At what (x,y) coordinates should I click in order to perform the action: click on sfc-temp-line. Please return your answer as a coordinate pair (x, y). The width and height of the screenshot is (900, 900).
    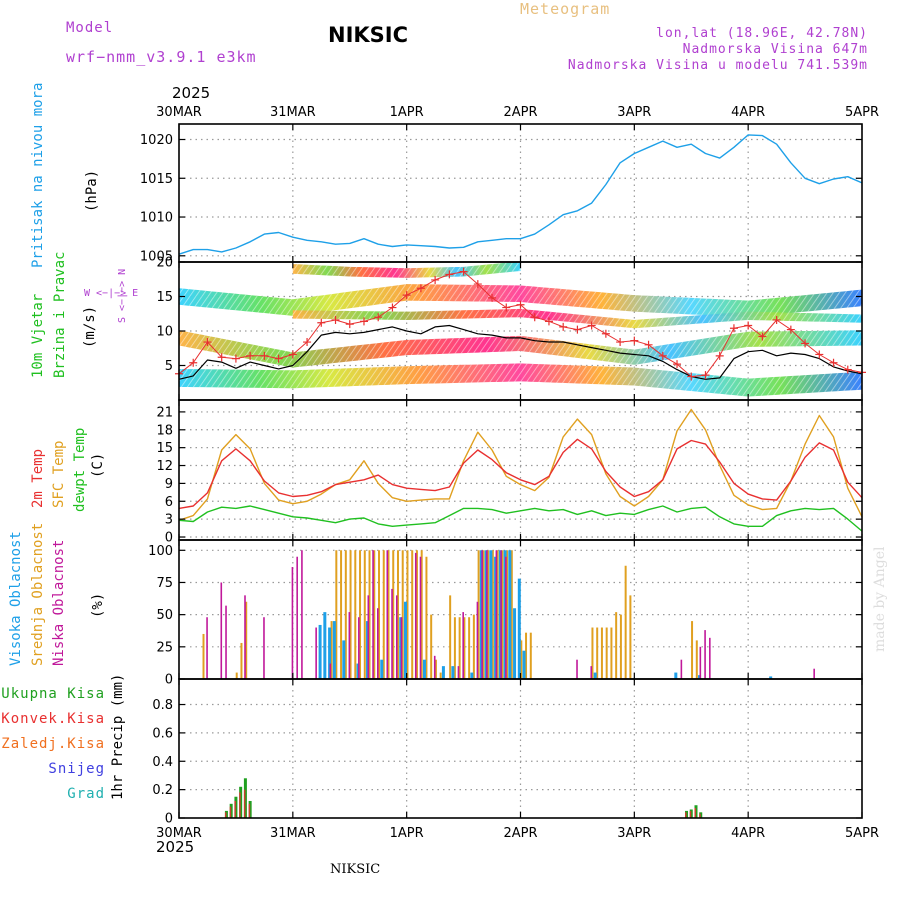
    Looking at the image, I should click on (520, 464).